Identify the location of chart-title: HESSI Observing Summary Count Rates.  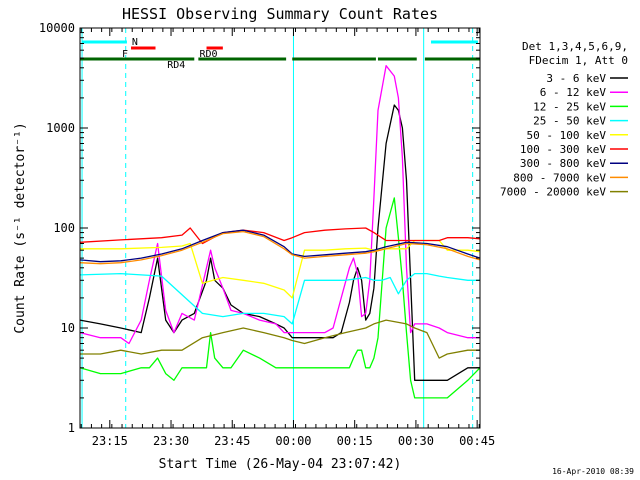
(280, 14).